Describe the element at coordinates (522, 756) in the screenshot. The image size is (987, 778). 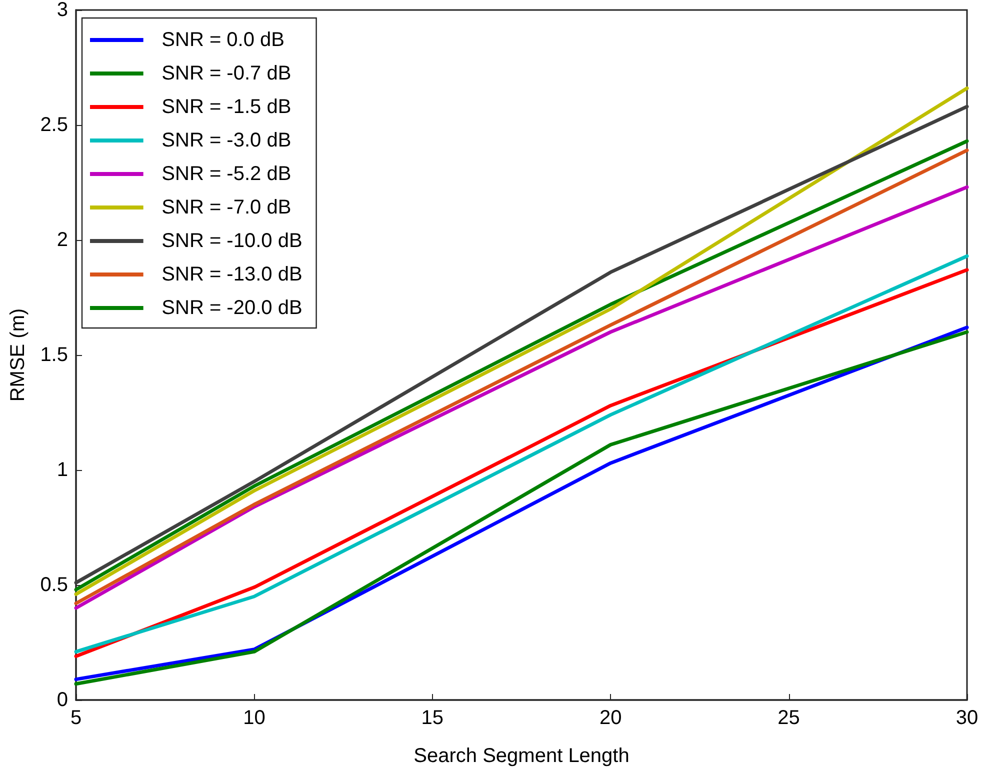
I see `x-axis-title: Search Segment Length` at that location.